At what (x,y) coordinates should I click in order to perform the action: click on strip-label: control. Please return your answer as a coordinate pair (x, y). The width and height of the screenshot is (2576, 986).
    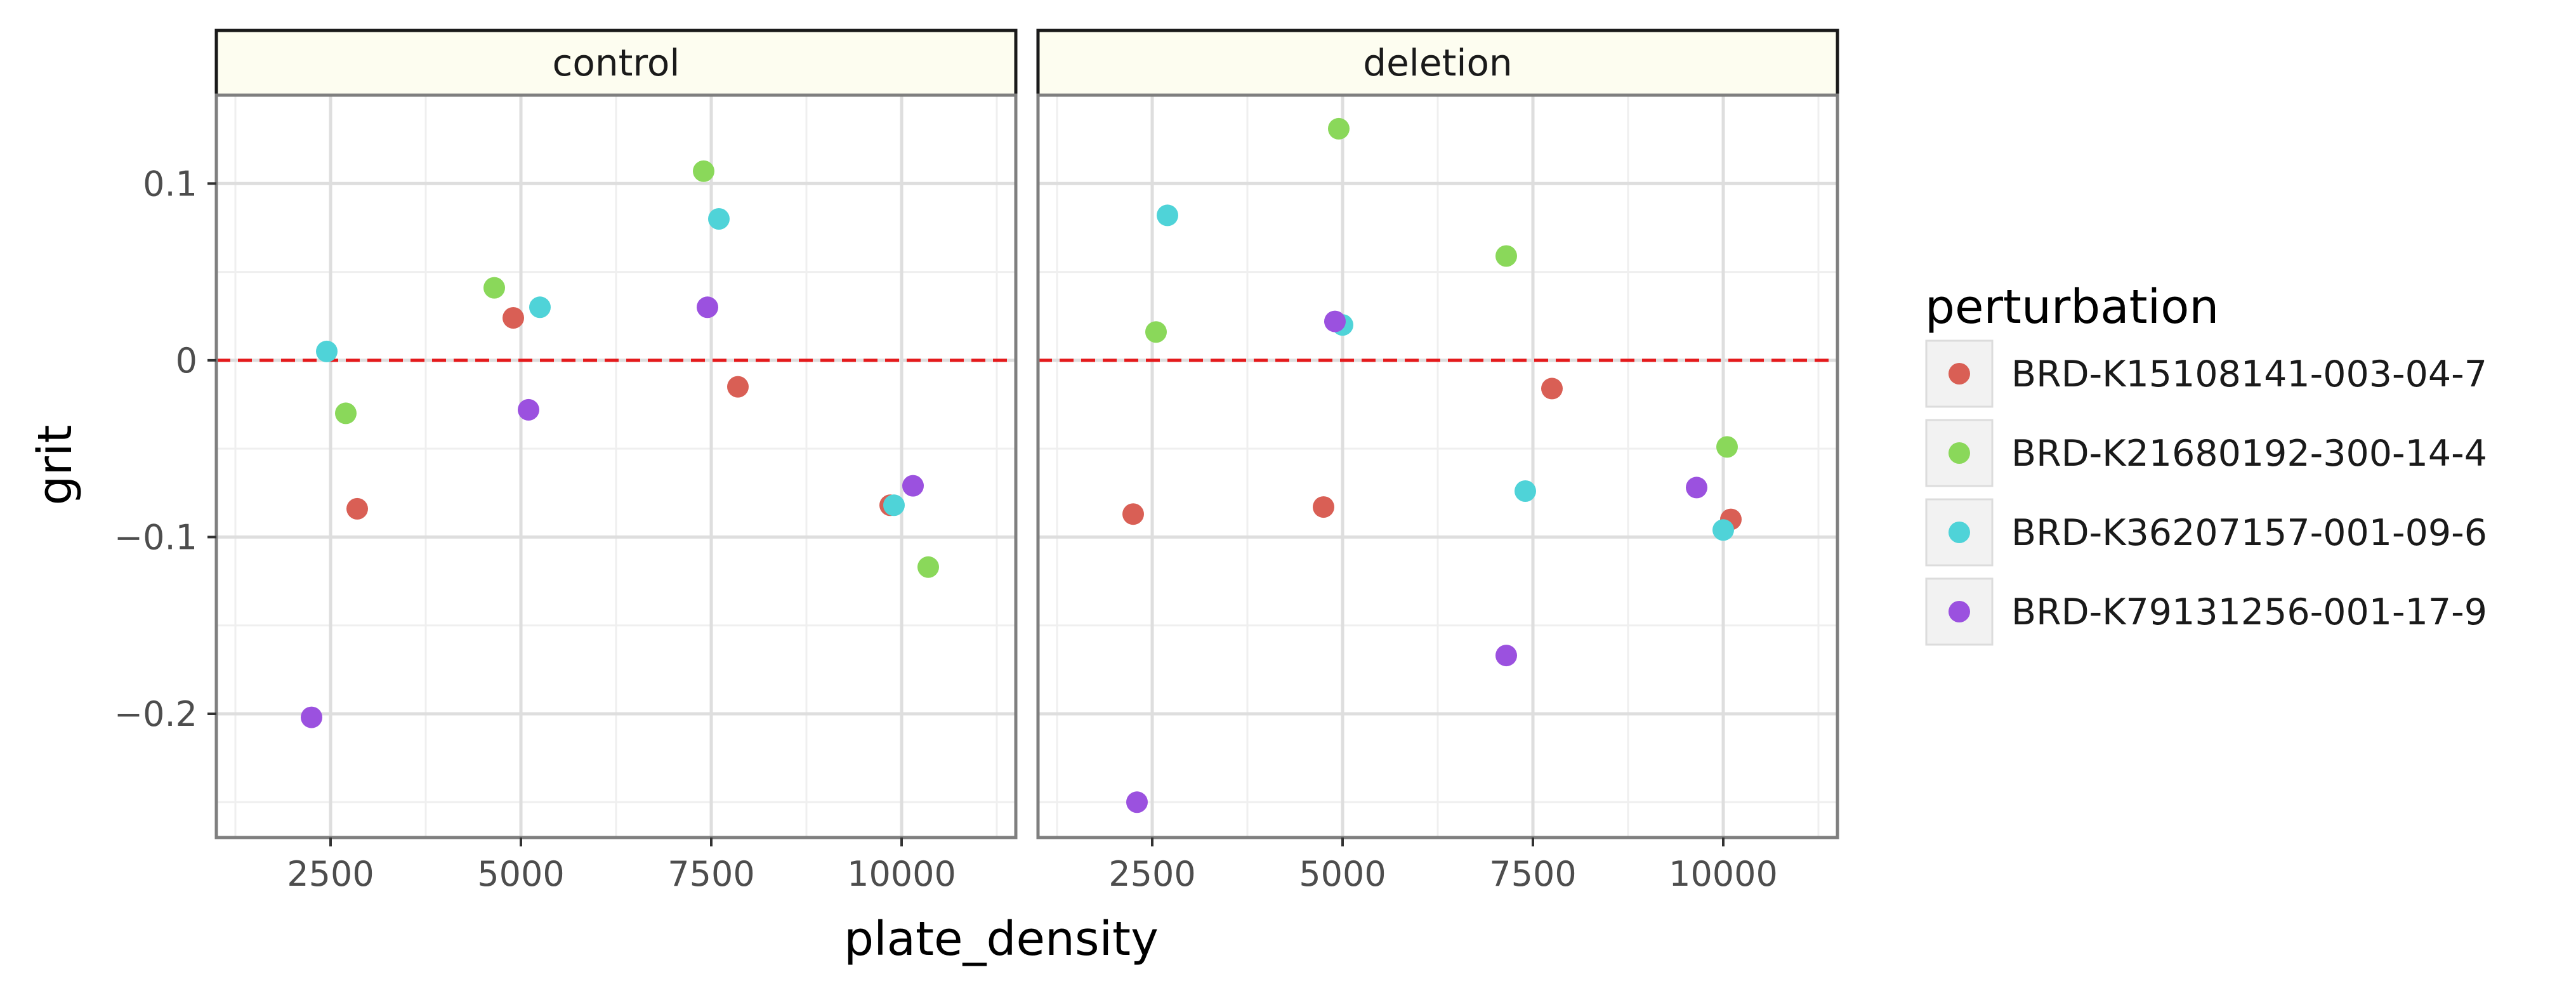
    Looking at the image, I should click on (616, 62).